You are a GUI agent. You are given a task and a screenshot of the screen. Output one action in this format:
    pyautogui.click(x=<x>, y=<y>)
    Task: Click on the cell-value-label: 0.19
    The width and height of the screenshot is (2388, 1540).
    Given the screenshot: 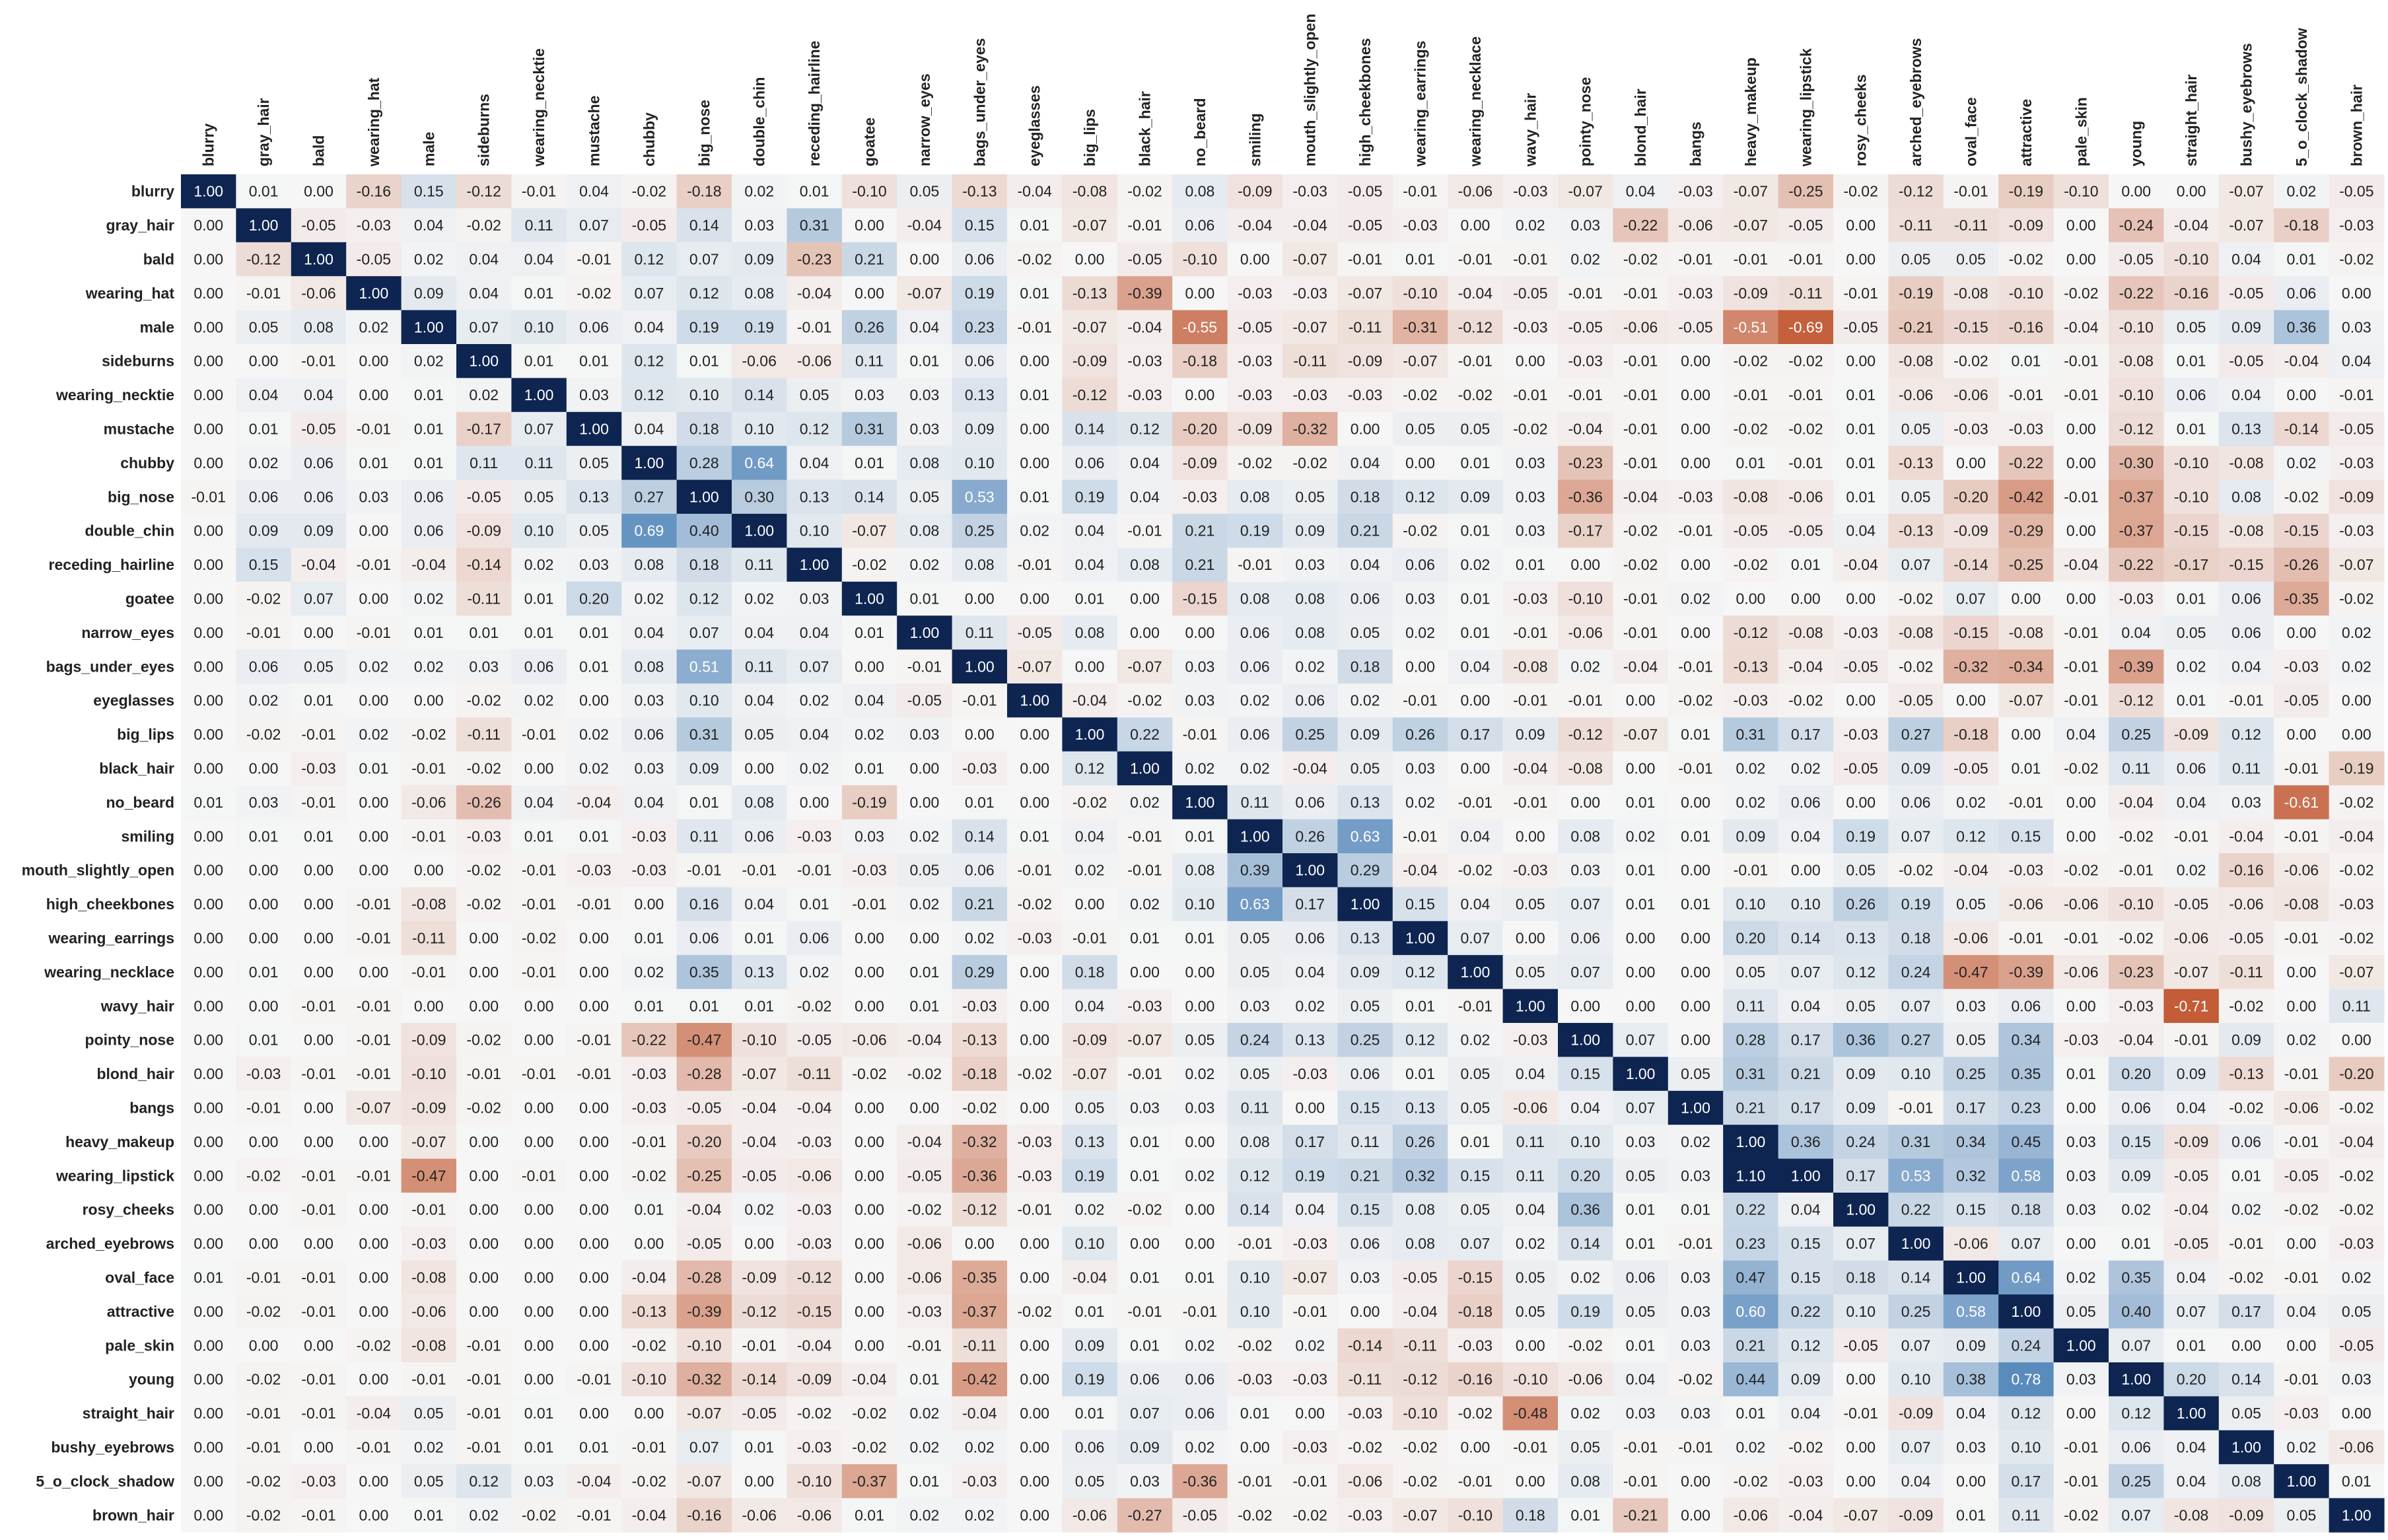 What is the action you would take?
    pyautogui.click(x=1090, y=1379)
    